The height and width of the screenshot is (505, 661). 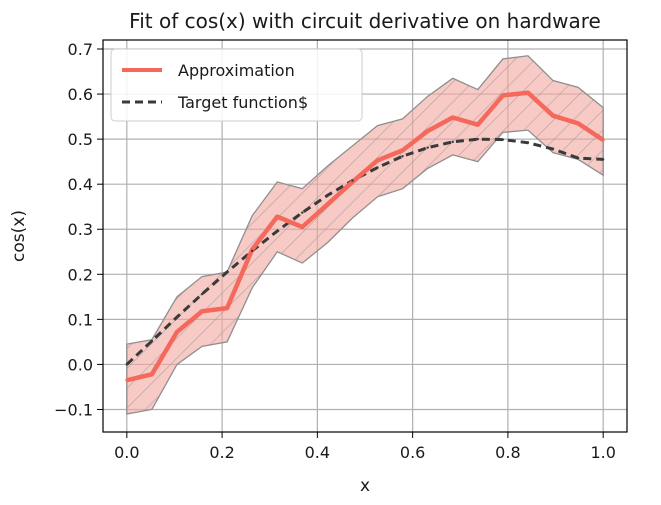 I want to click on x-tick-label: 0.6, so click(x=412, y=452).